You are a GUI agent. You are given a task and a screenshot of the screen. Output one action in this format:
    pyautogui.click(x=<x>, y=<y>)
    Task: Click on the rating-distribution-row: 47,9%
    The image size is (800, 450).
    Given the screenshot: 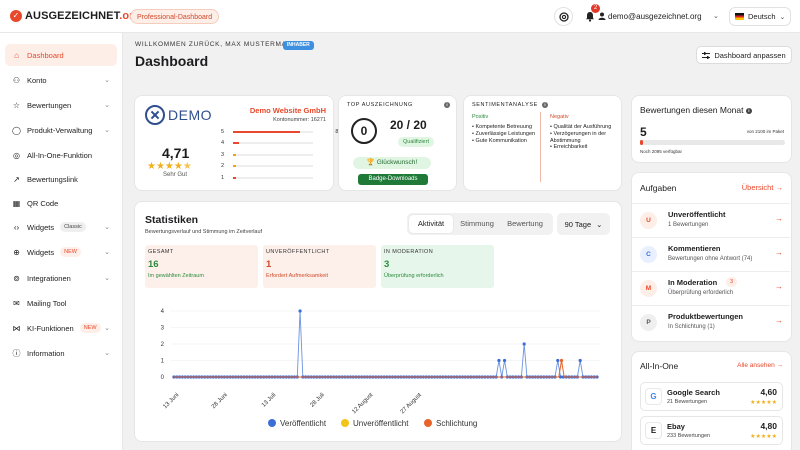 What is the action you would take?
    pyautogui.click(x=286, y=143)
    